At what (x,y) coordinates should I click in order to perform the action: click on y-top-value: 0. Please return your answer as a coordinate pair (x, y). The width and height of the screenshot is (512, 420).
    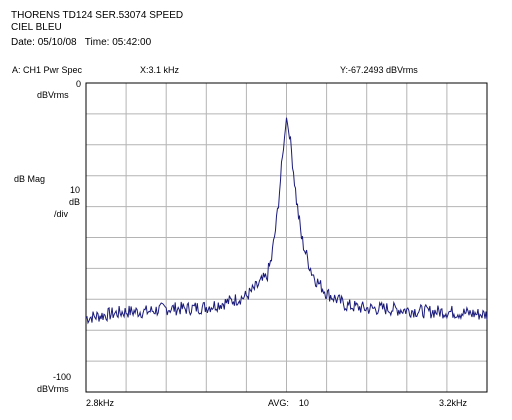
    Looking at the image, I should click on (79, 84).